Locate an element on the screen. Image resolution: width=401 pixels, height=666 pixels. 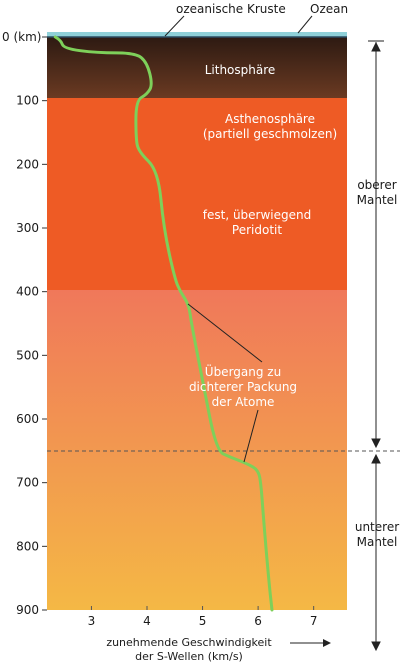
x-axis-label-line1: zunehmende Geschwindigkeit is located at coordinates (189, 642).